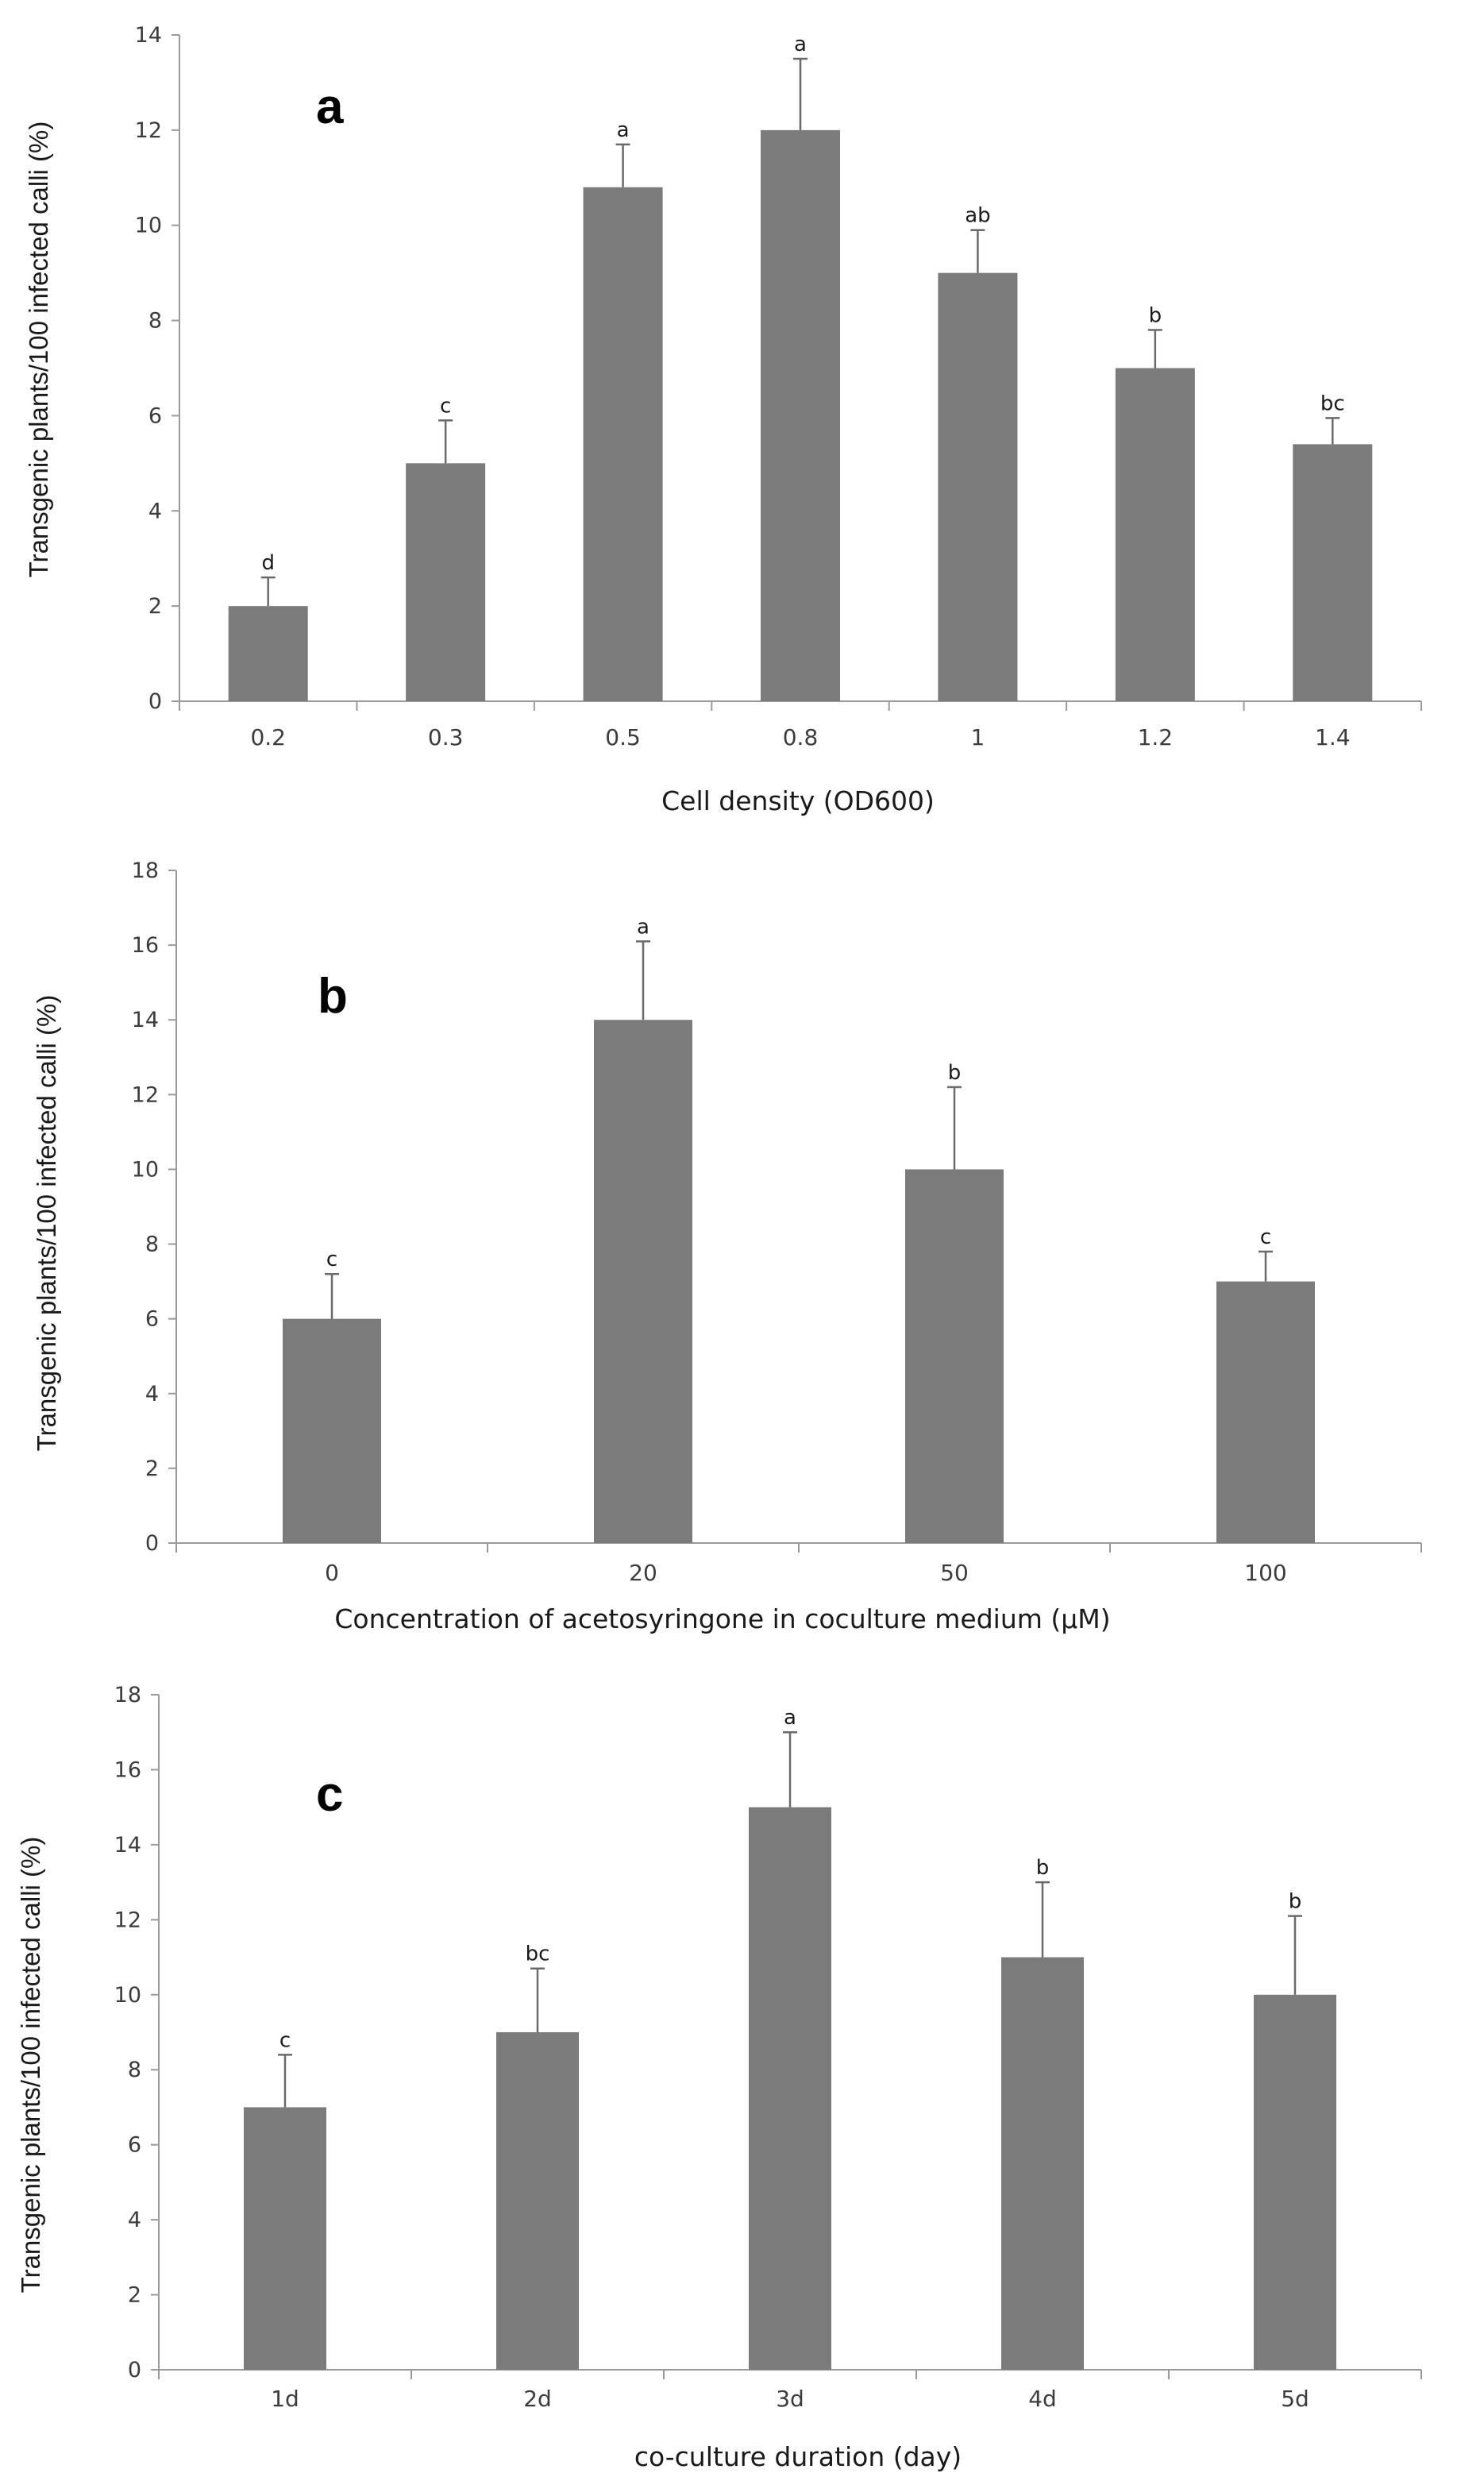 This screenshot has height=2473, width=1484. What do you see at coordinates (1043, 2399) in the screenshot?
I see `x-tick-label: 4d` at bounding box center [1043, 2399].